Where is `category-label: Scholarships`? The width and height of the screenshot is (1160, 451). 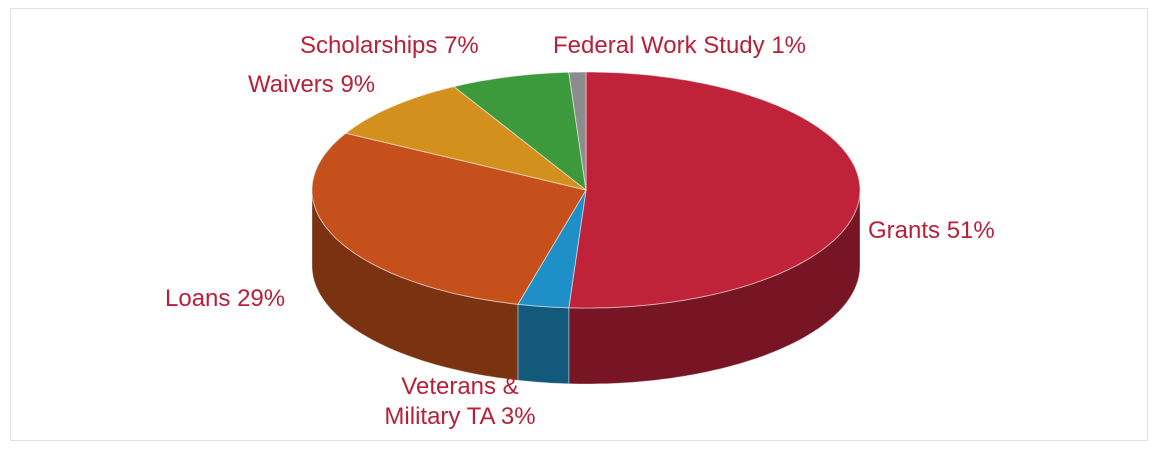 category-label: Scholarships is located at coordinates (369, 45).